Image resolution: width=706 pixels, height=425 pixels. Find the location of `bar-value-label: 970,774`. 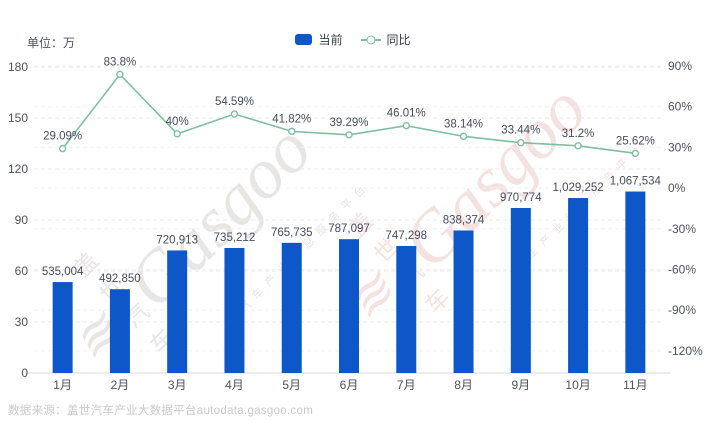

bar-value-label: 970,774 is located at coordinates (521, 198).